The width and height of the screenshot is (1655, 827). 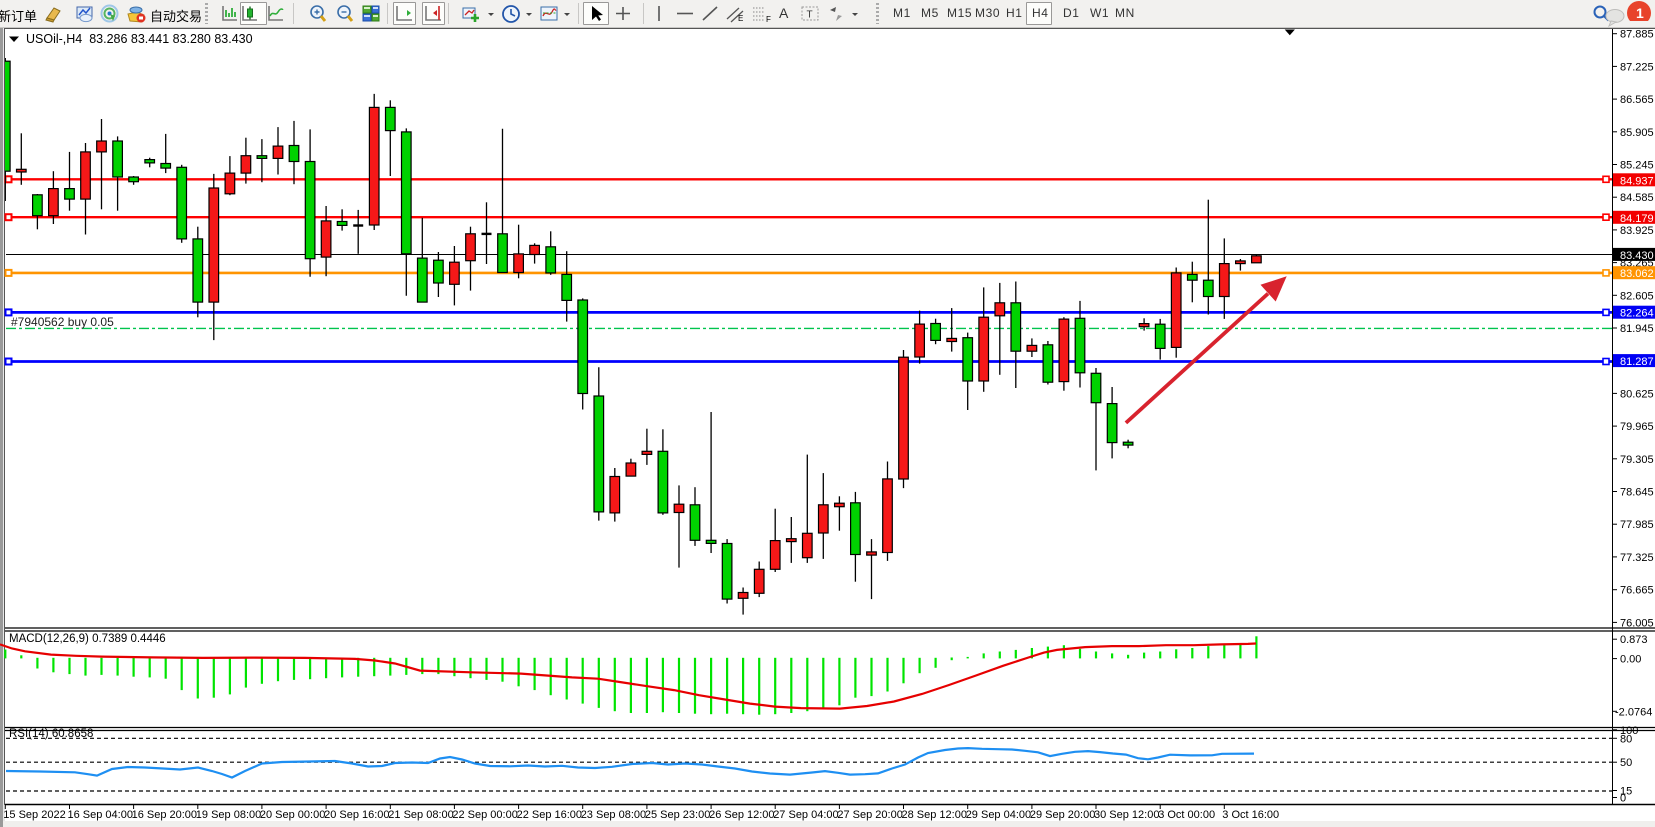 What do you see at coordinates (1626, 792) in the screenshot?
I see `svg-text: 15` at bounding box center [1626, 792].